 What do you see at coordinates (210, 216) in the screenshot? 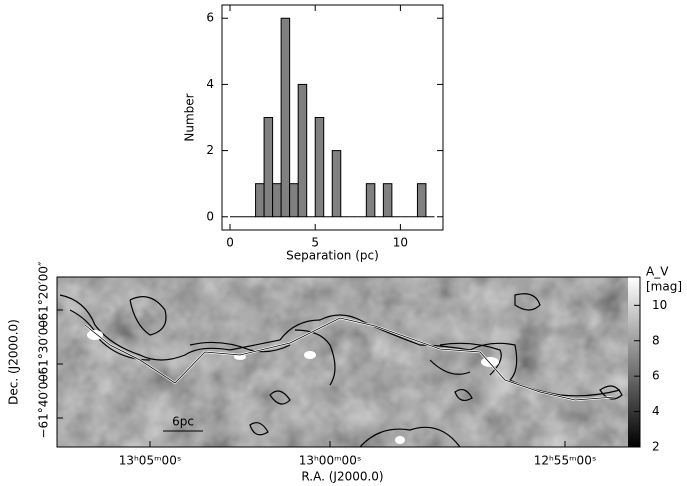
I see `y-tick-label: 0` at bounding box center [210, 216].